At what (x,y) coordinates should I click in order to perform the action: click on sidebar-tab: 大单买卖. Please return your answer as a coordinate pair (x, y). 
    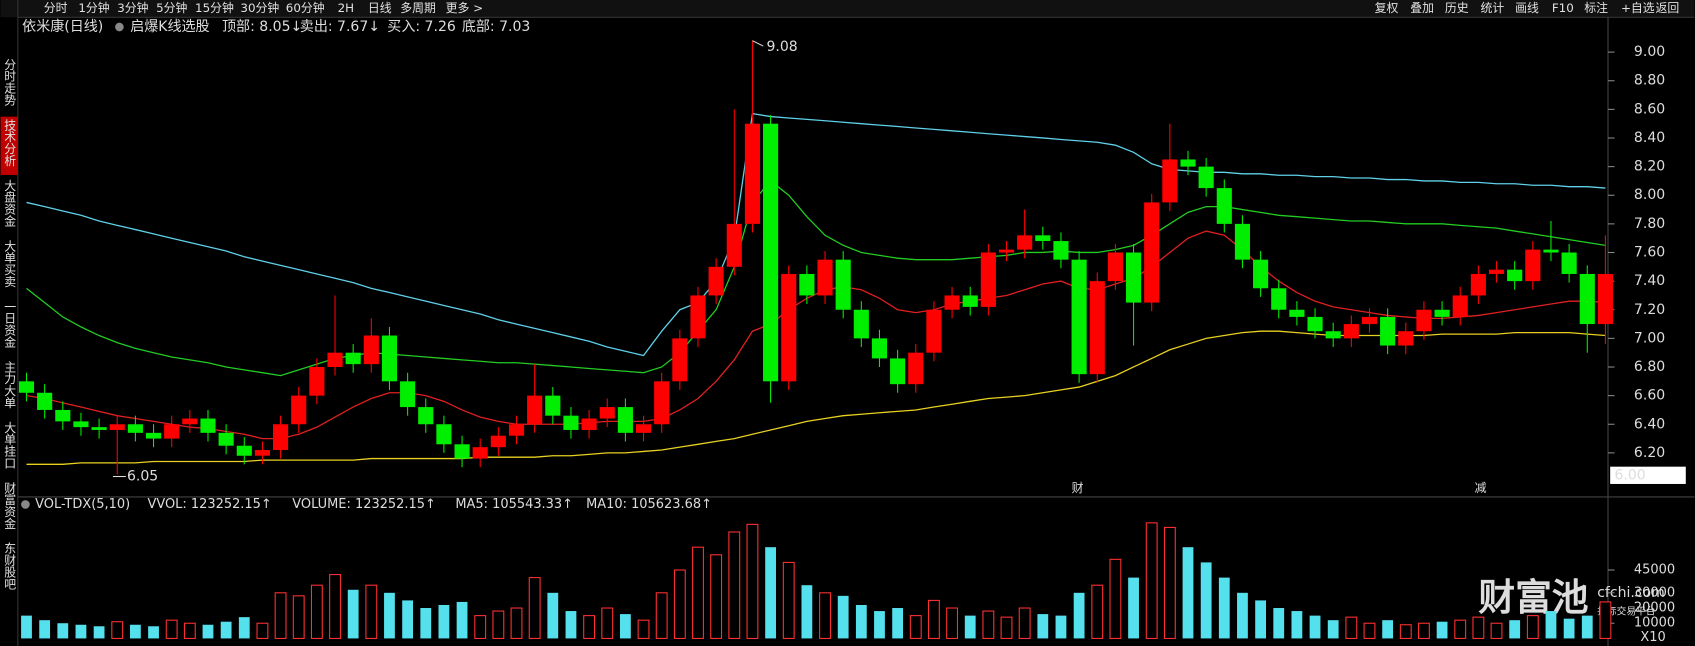
    Looking at the image, I should click on (10, 263).